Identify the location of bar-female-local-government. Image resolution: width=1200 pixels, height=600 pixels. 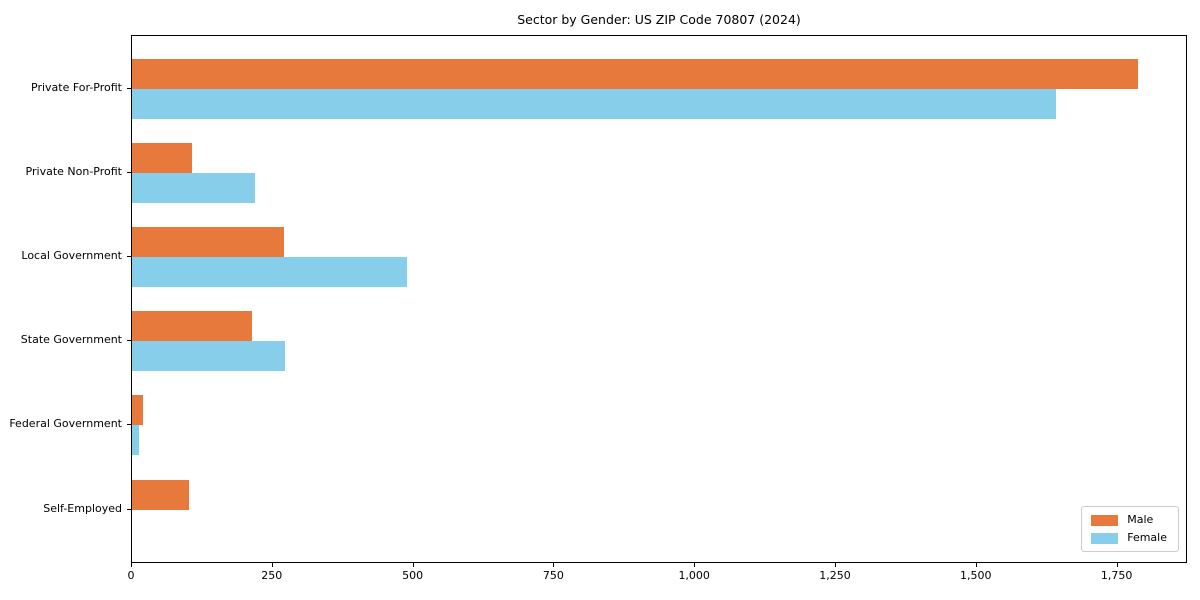
(270, 272).